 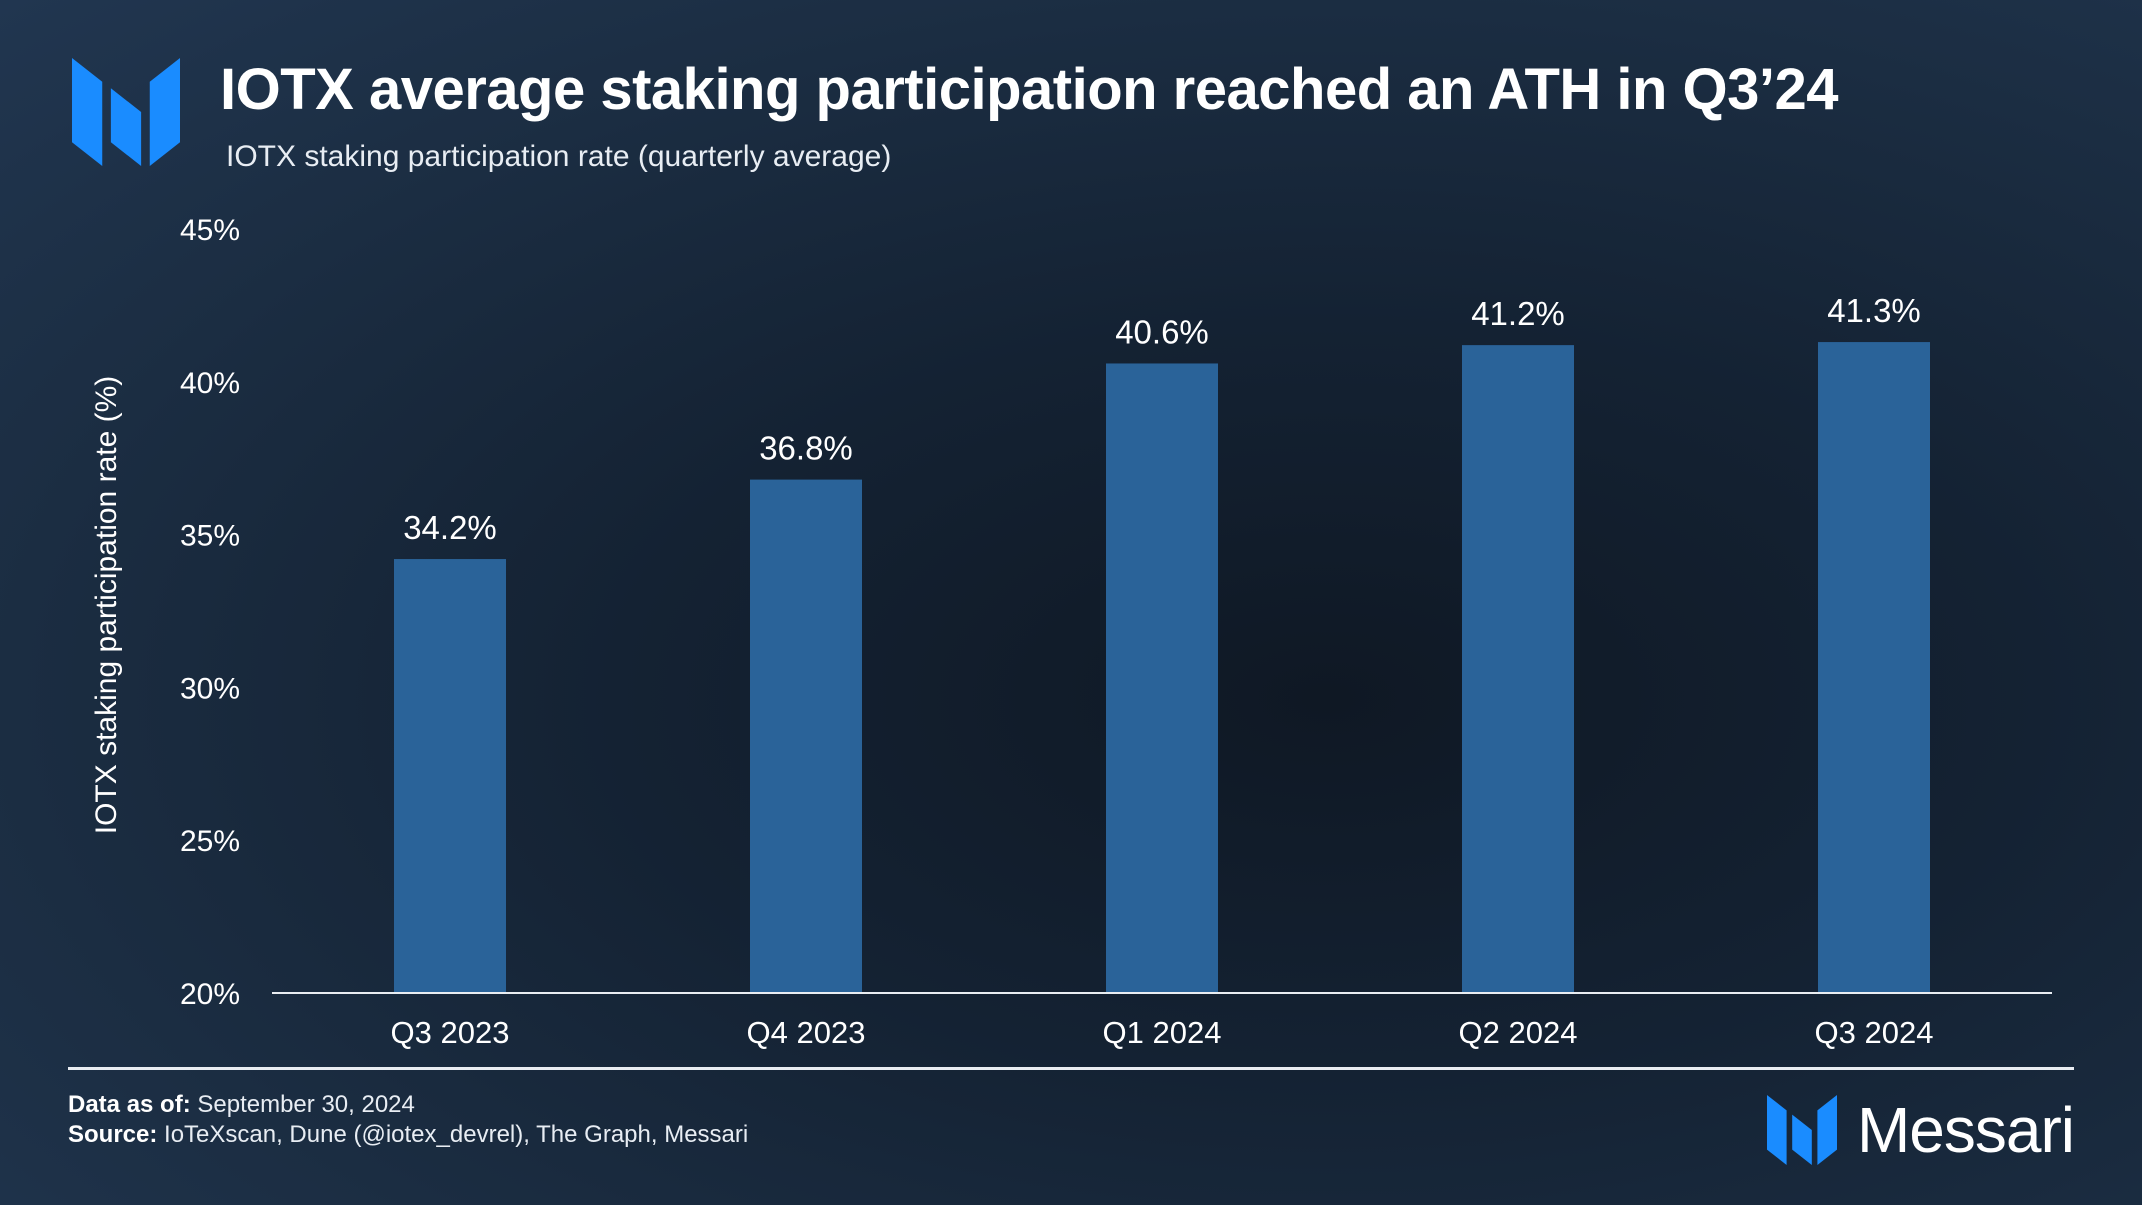 What do you see at coordinates (210, 383) in the screenshot?
I see `y-tick-label: 40%` at bounding box center [210, 383].